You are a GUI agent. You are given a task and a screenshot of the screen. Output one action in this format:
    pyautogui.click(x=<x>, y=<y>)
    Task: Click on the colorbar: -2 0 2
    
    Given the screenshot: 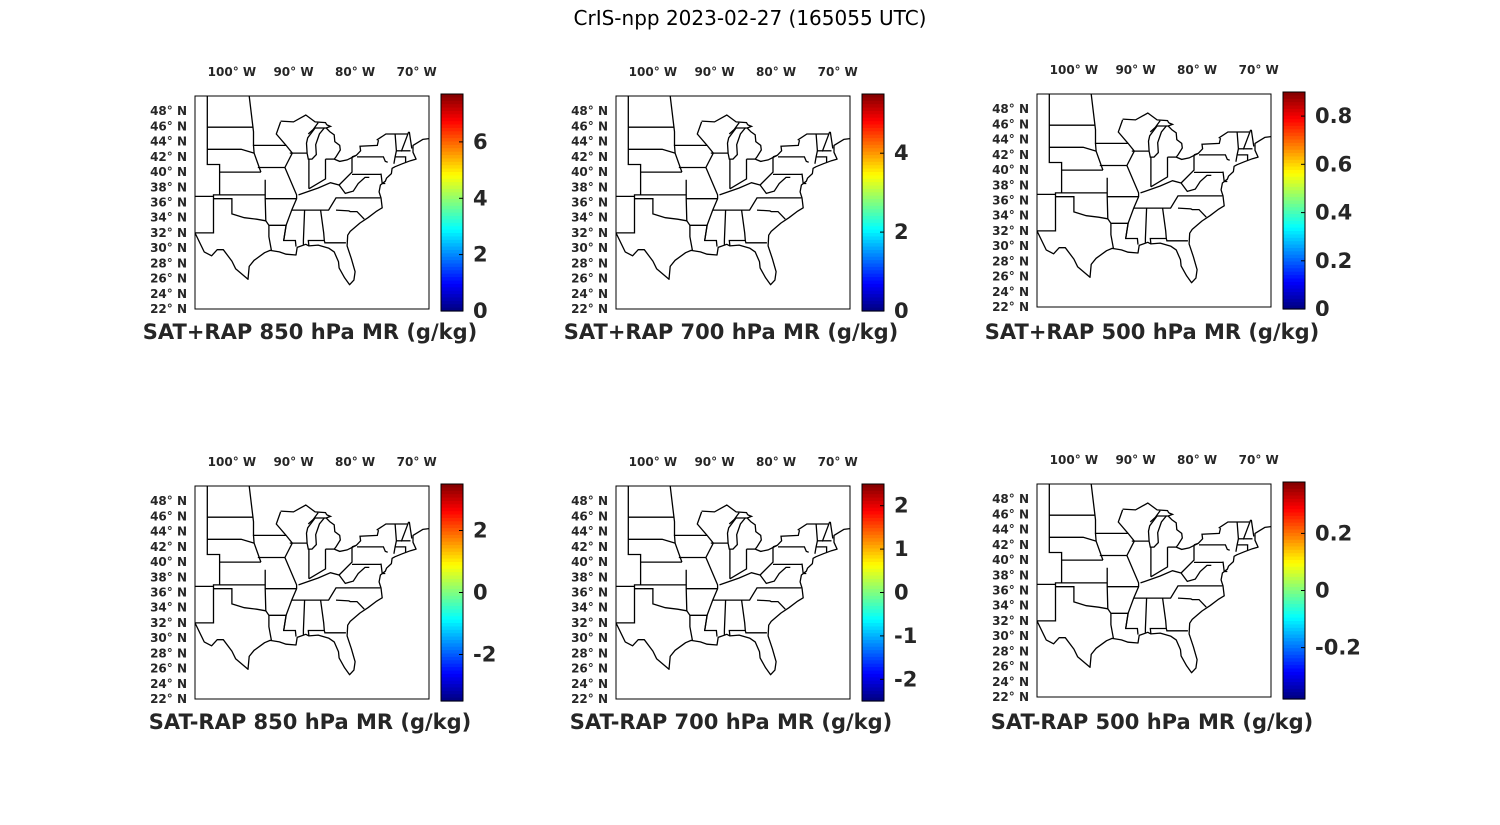 What is the action you would take?
    pyautogui.click(x=468, y=592)
    